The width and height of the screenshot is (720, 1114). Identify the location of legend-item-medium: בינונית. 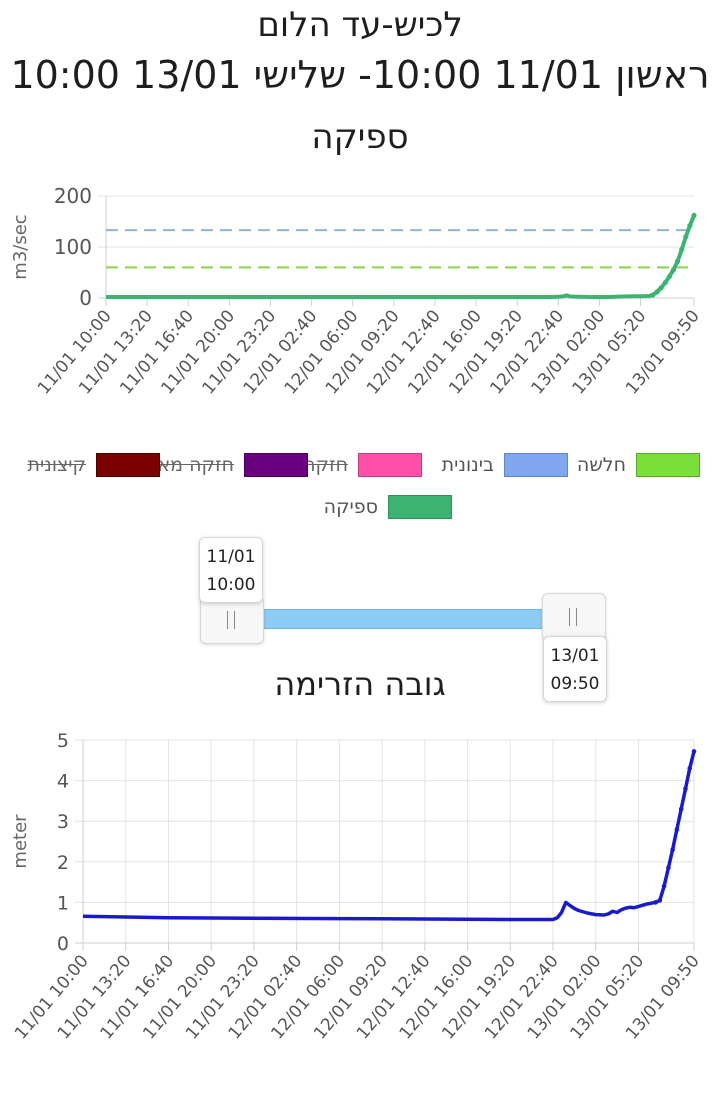
(505, 465).